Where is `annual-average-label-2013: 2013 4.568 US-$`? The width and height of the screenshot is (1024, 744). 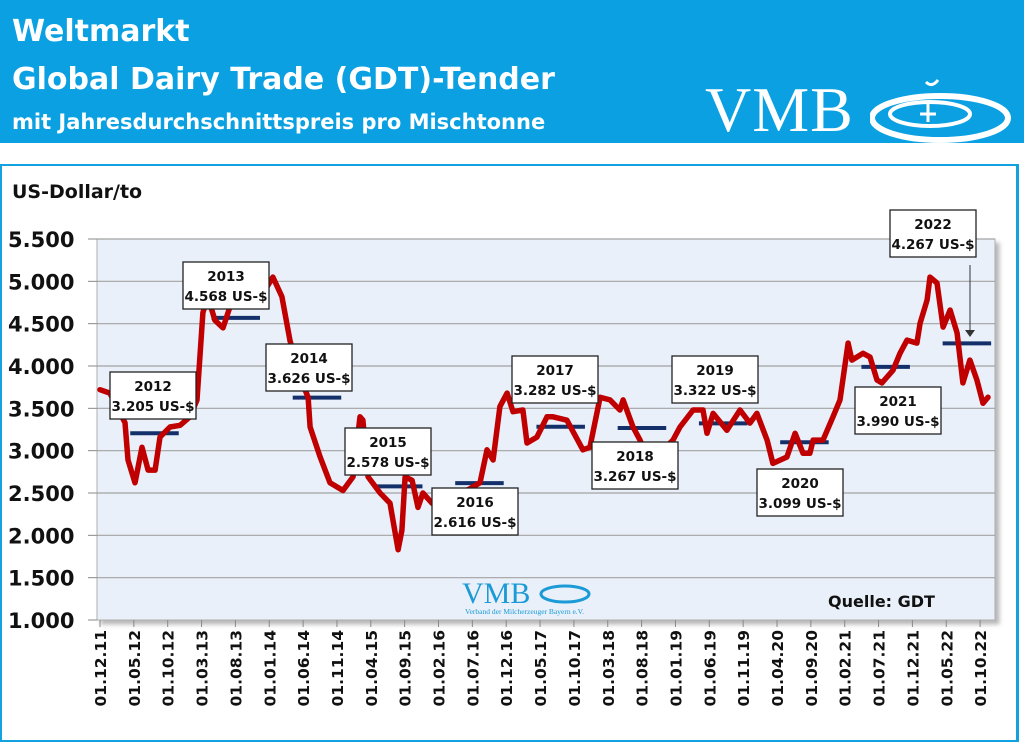
annual-average-label-2013: 2013 4.568 US-$ is located at coordinates (226, 285).